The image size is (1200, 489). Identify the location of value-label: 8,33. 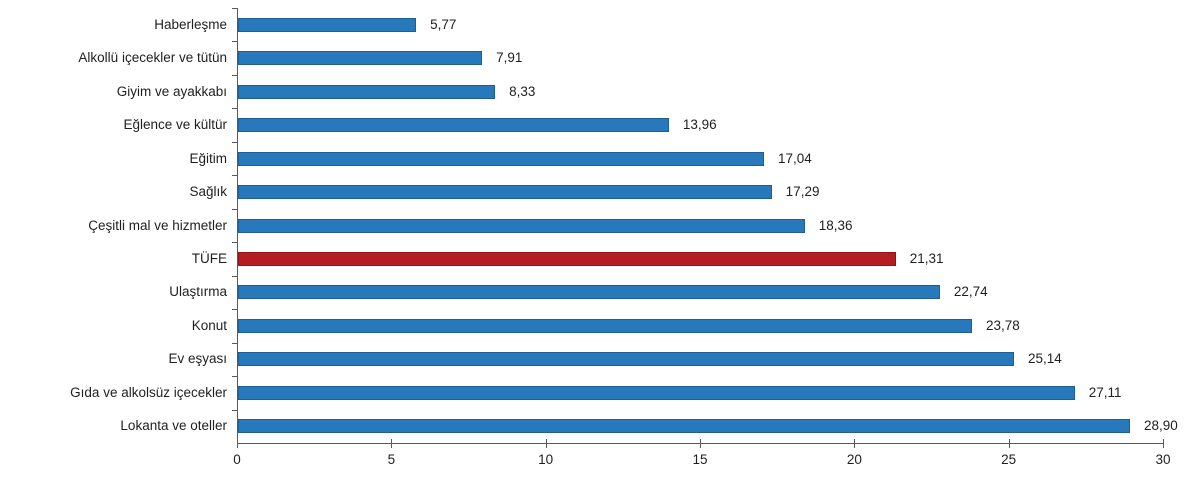
(522, 91).